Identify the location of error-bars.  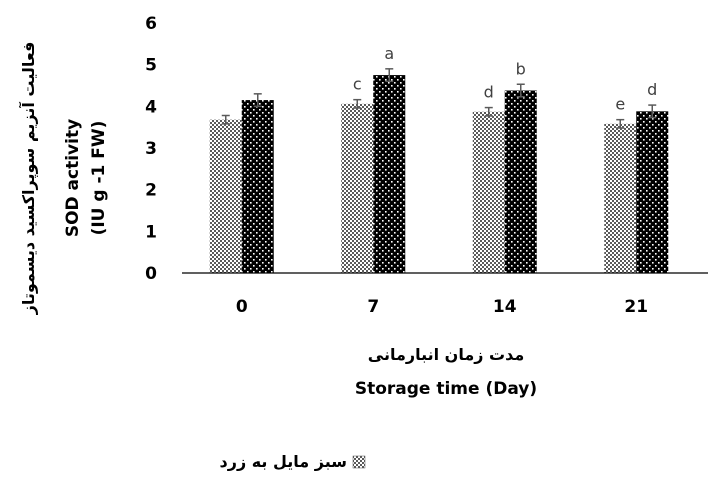
(439, 98).